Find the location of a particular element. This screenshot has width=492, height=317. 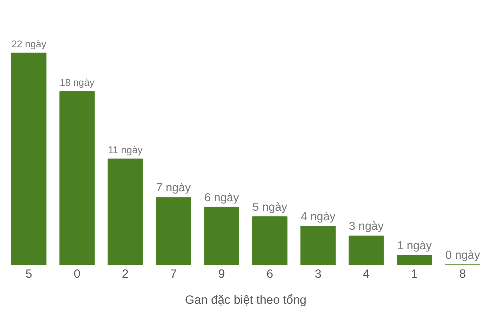

data-label: 18 ngày is located at coordinates (77, 84).